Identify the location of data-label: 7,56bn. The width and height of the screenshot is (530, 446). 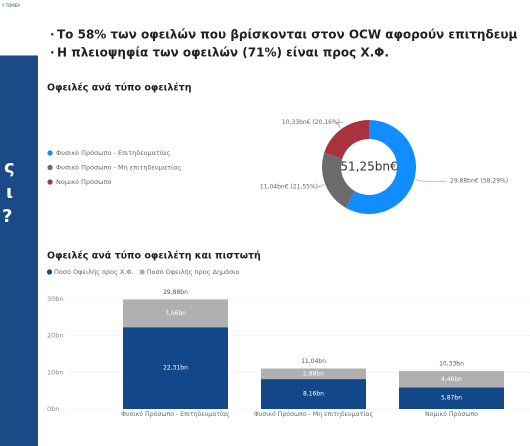
(175, 313).